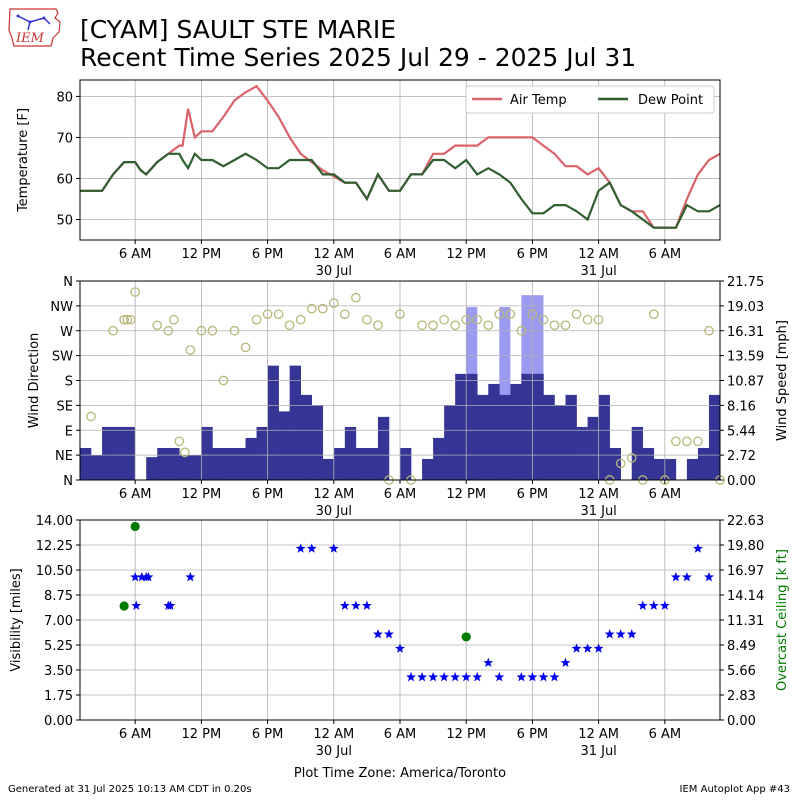 The height and width of the screenshot is (800, 800). I want to click on temp-axis-label: Temperature [F], so click(23, 160).